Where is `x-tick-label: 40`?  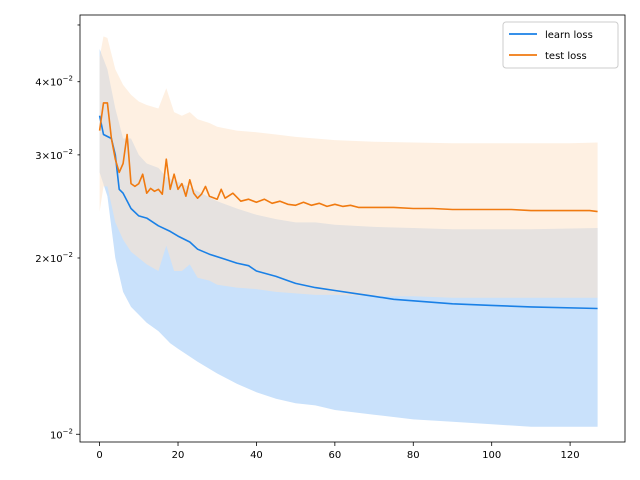 x-tick-label: 40 is located at coordinates (256, 455).